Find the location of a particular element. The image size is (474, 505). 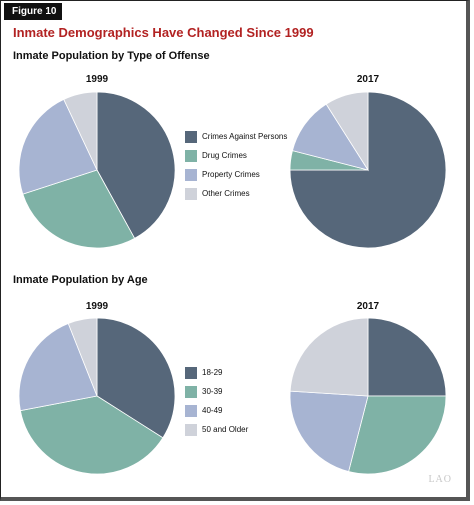

pie-chart-age-2017 is located at coordinates (368, 396).